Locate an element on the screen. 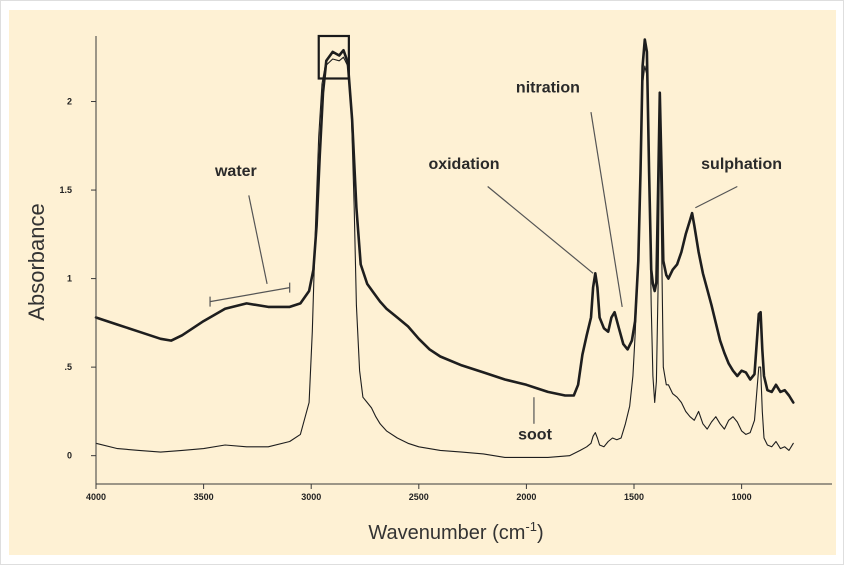 This screenshot has height=565, width=844. x-tick-label-4: 2000 is located at coordinates (526, 497).